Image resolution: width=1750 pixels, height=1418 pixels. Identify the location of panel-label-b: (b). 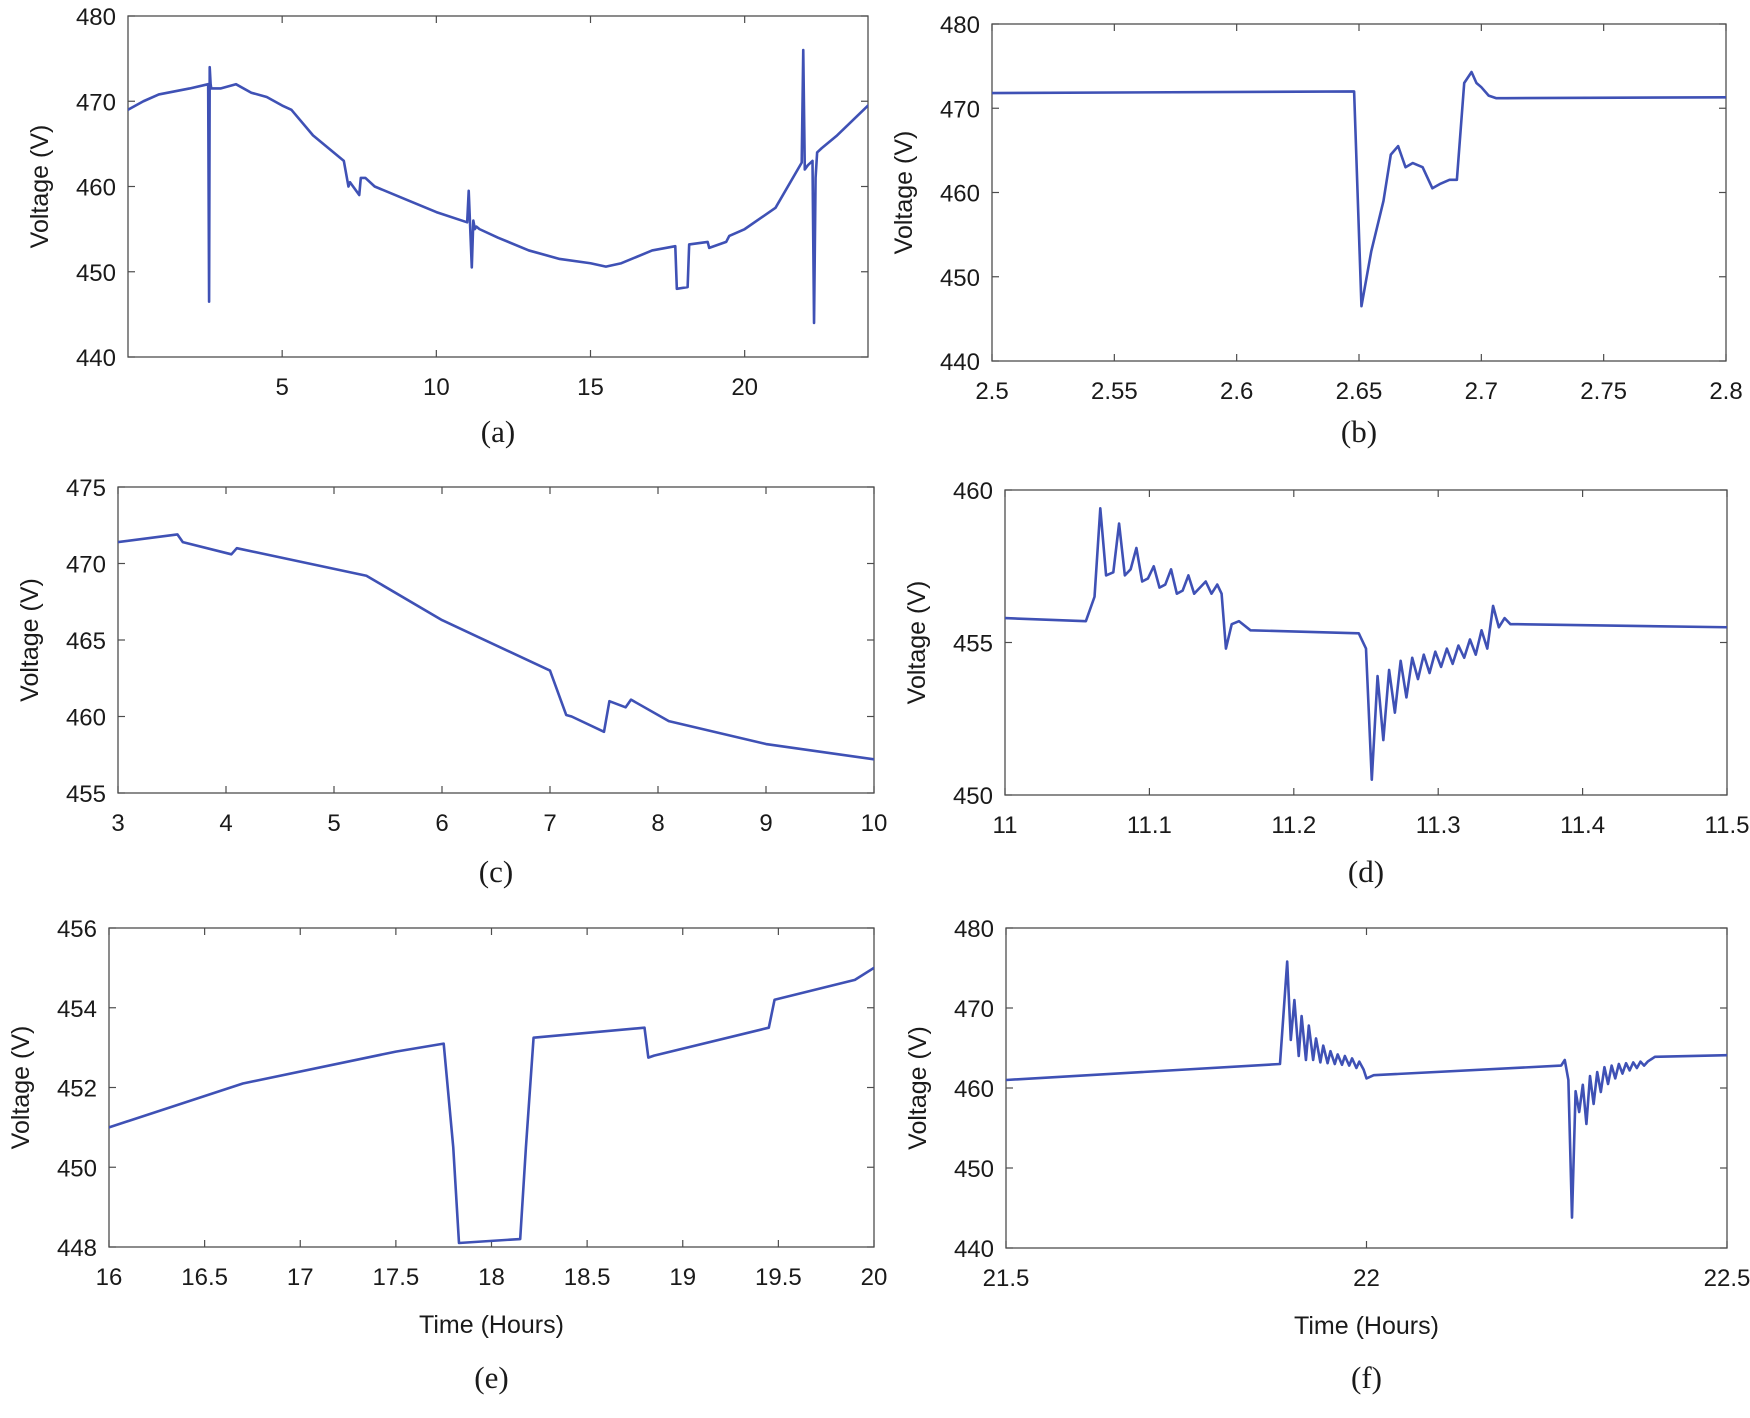
(1359, 431).